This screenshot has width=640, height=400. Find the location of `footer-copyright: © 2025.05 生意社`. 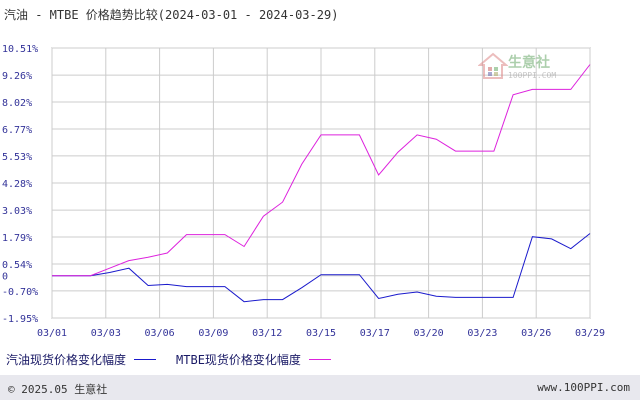

footer-copyright: © 2025.05 生意社 is located at coordinates (58, 389).